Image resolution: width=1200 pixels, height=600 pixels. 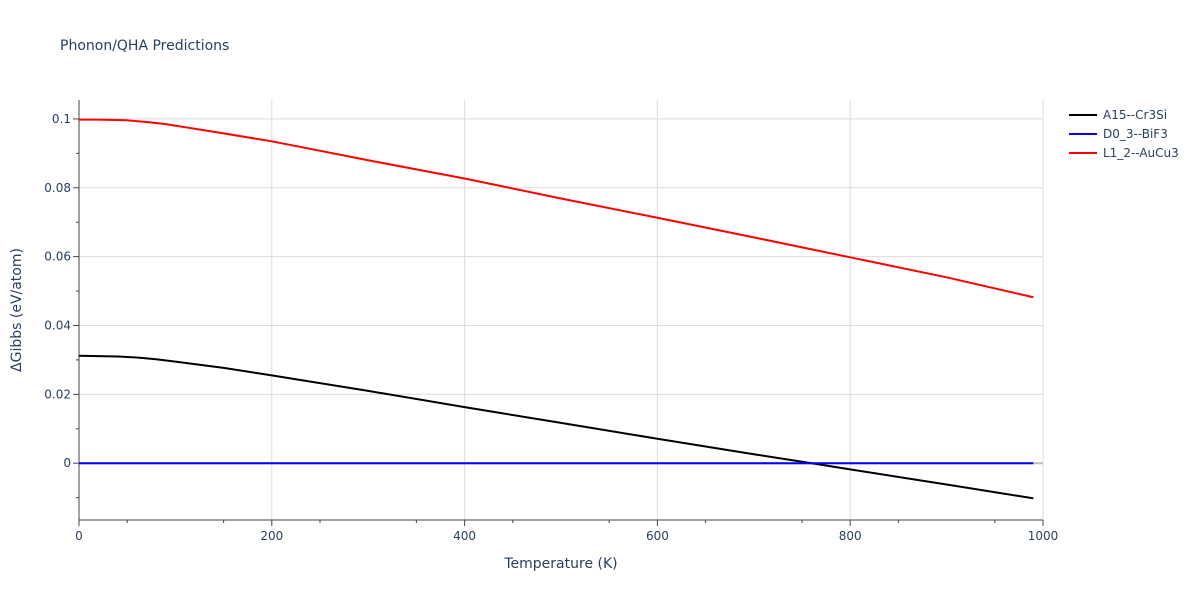 I want to click on legend-item: L1_2--AuCu3, so click(x=1124, y=153).